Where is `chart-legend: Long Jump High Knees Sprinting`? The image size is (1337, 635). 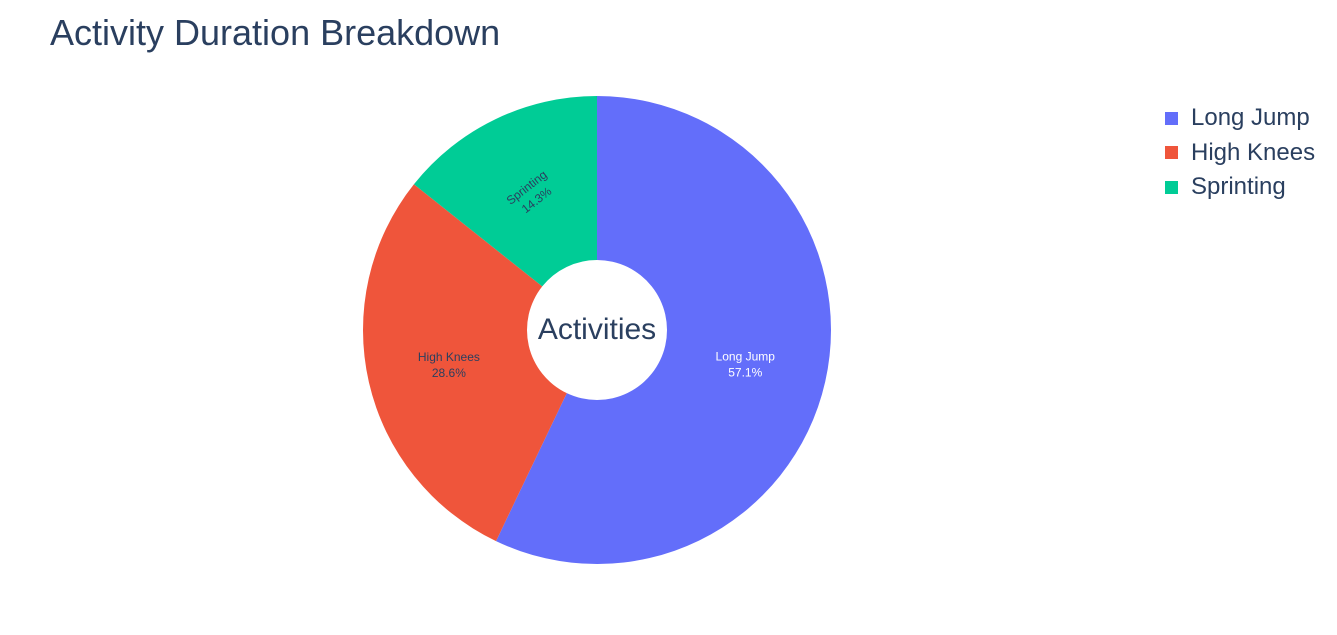
chart-legend: Long Jump High Knees Sprinting is located at coordinates (1240, 153).